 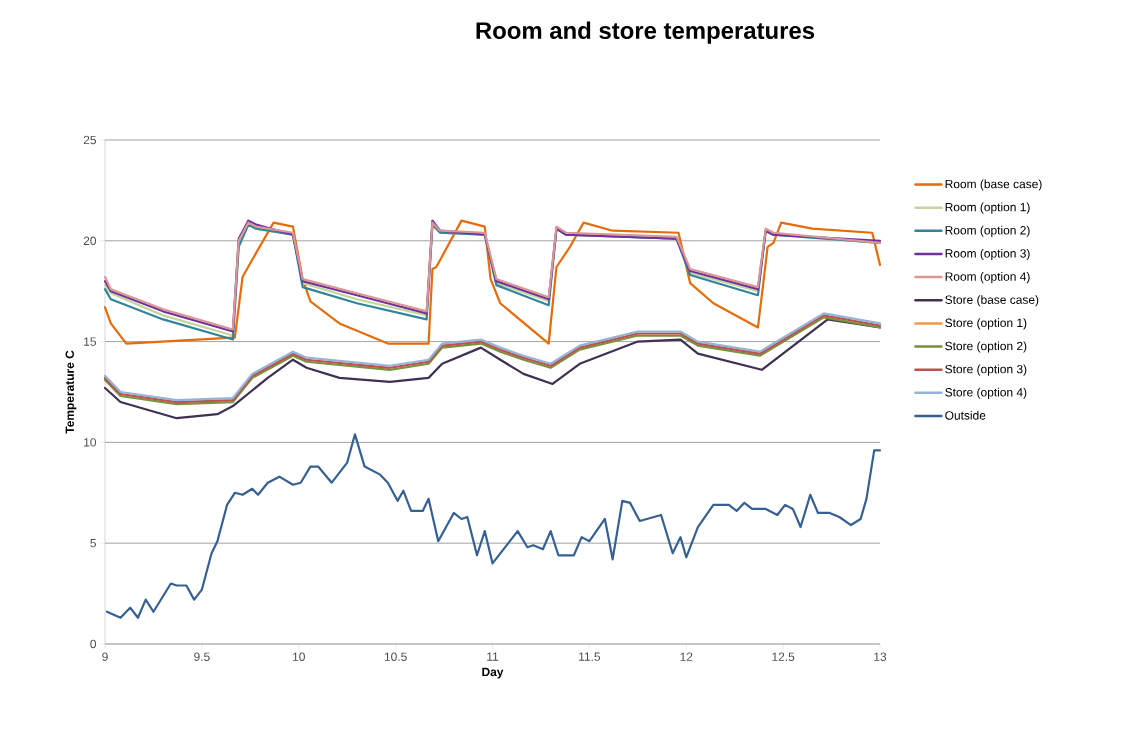 What do you see at coordinates (686, 656) in the screenshot?
I see `x-tick-label: 12` at bounding box center [686, 656].